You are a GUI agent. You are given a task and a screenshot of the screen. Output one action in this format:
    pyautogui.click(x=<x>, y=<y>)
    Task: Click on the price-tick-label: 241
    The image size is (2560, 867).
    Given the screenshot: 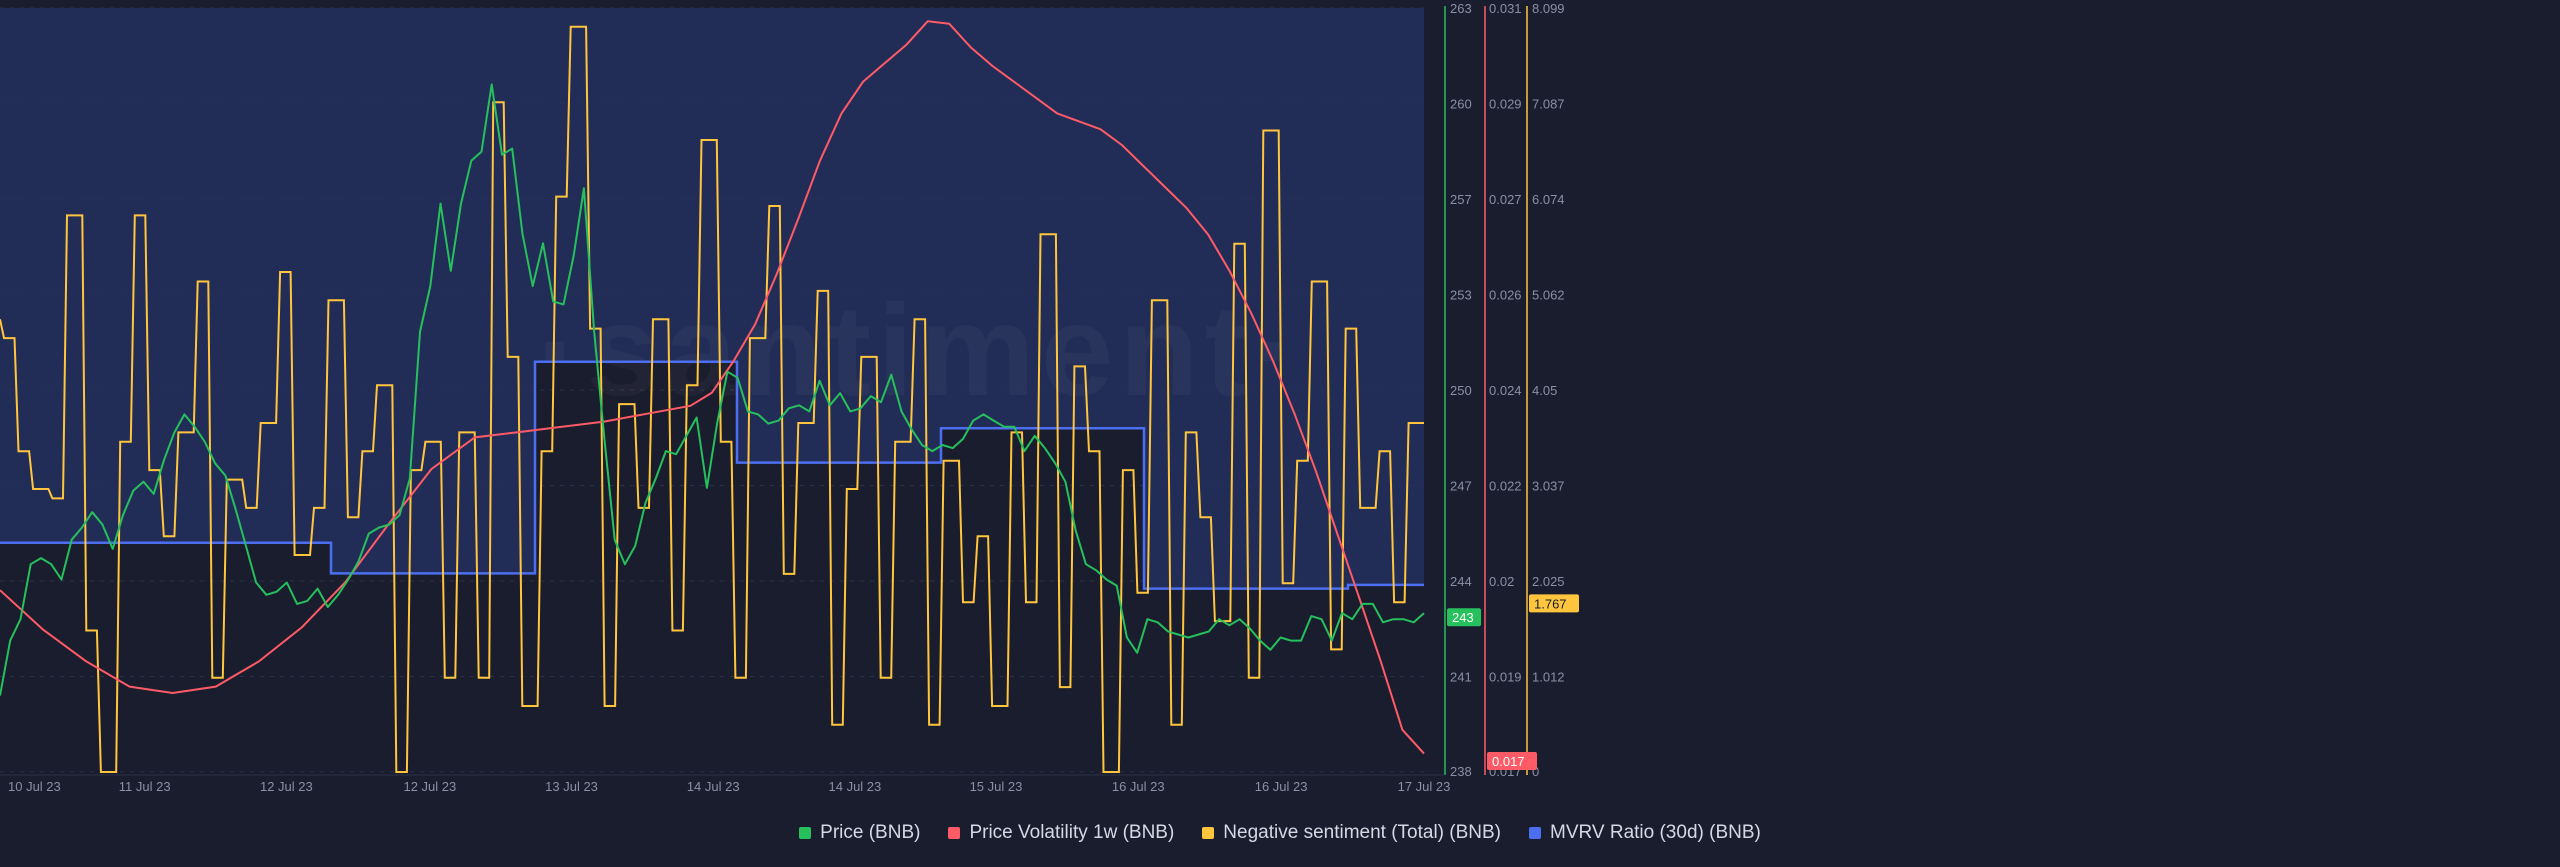 What is the action you would take?
    pyautogui.click(x=1461, y=677)
    